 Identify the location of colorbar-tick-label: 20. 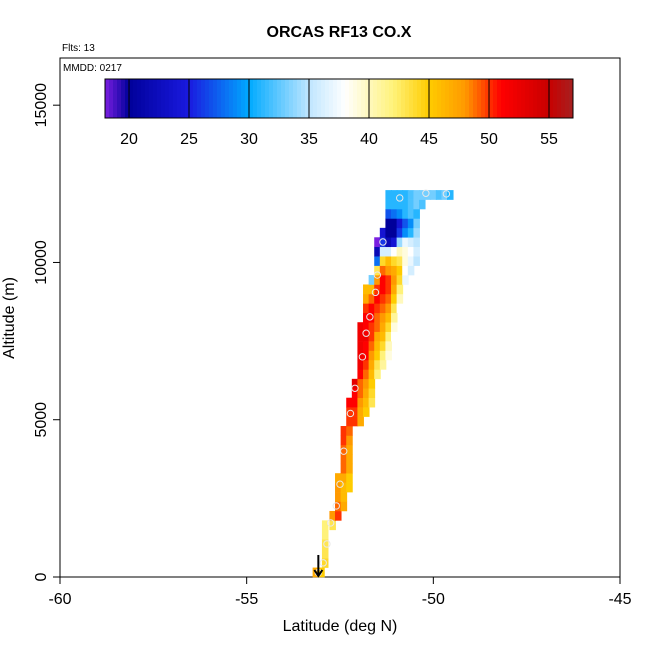
(129, 139).